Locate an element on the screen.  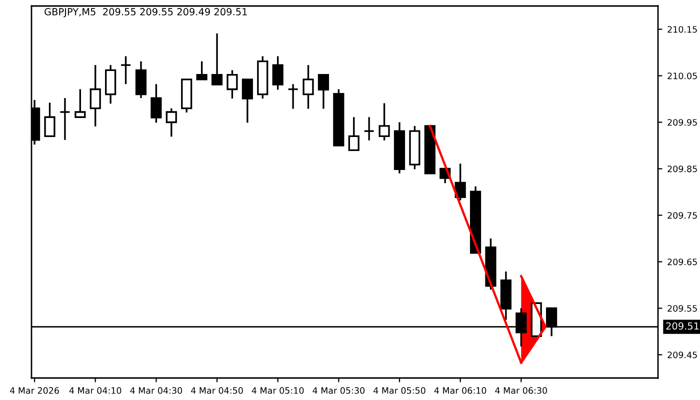
y-tick-label: 209.45 is located at coordinates (682, 355).